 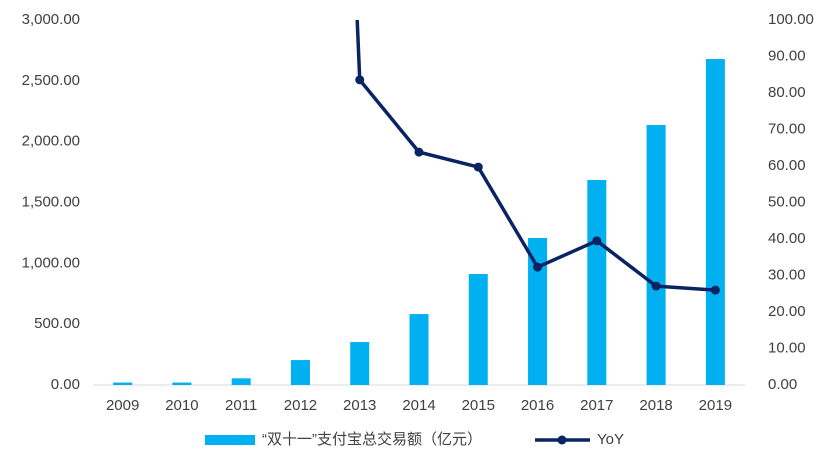 What do you see at coordinates (791, 19) in the screenshot?
I see `y2-tick-label: 100.00` at bounding box center [791, 19].